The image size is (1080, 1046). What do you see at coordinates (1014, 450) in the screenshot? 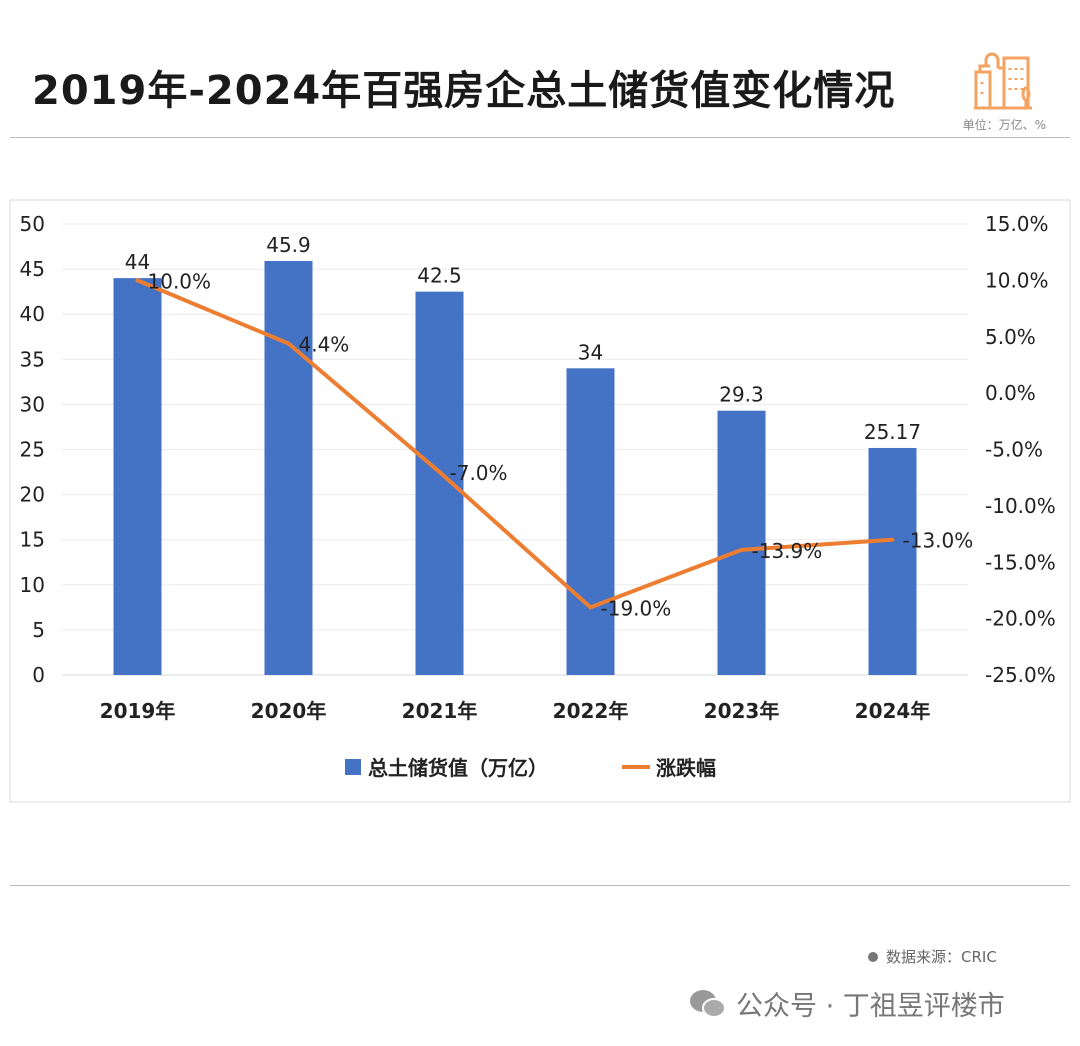
I see `right-tick-label: -5.0%` at bounding box center [1014, 450].